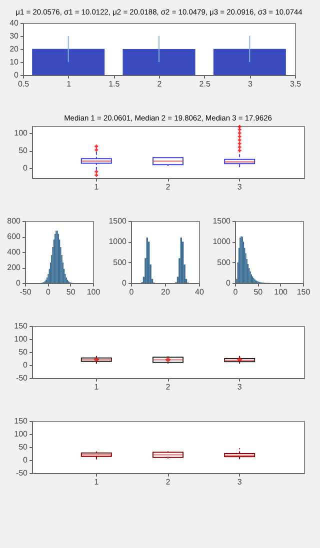 The width and height of the screenshot is (320, 548). Describe the element at coordinates (14, 252) in the screenshot. I see `y-tick-label: 400` at that location.